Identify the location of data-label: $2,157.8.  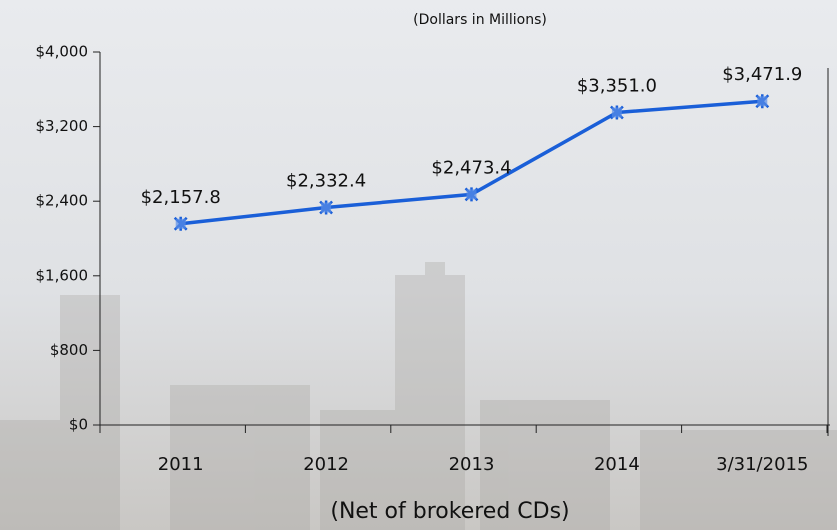
(181, 197).